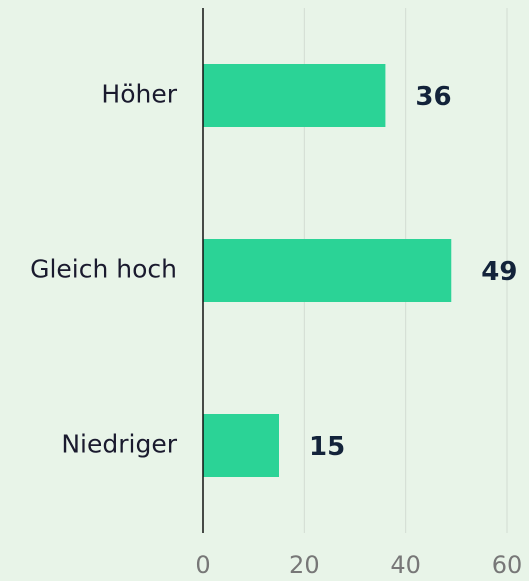 The image size is (529, 581). Describe the element at coordinates (103, 269) in the screenshot. I see `y-tick-label: Gleich hoch` at that location.